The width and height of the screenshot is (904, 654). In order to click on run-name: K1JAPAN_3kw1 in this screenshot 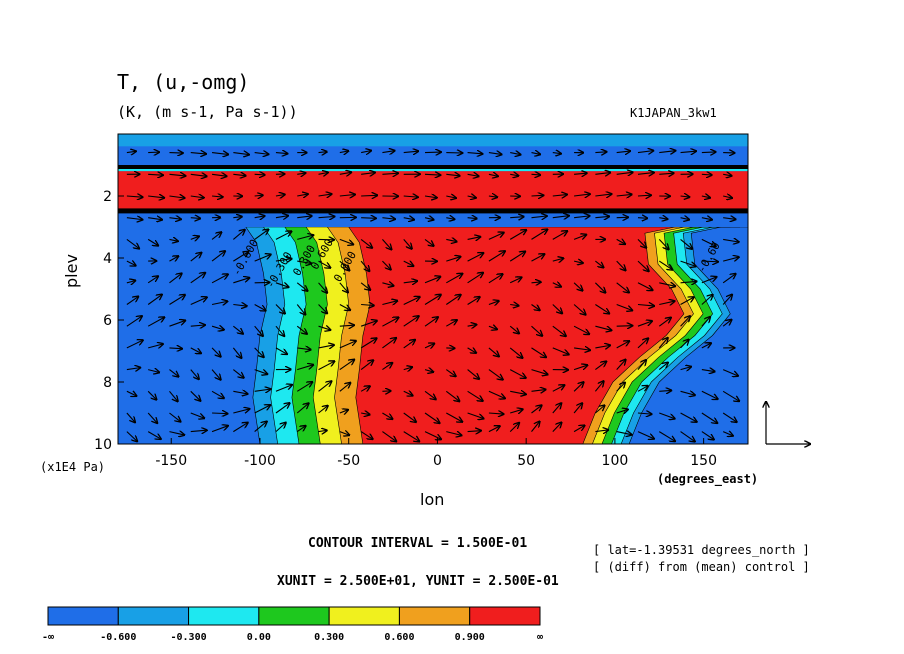, I will do `click(673, 113)`.